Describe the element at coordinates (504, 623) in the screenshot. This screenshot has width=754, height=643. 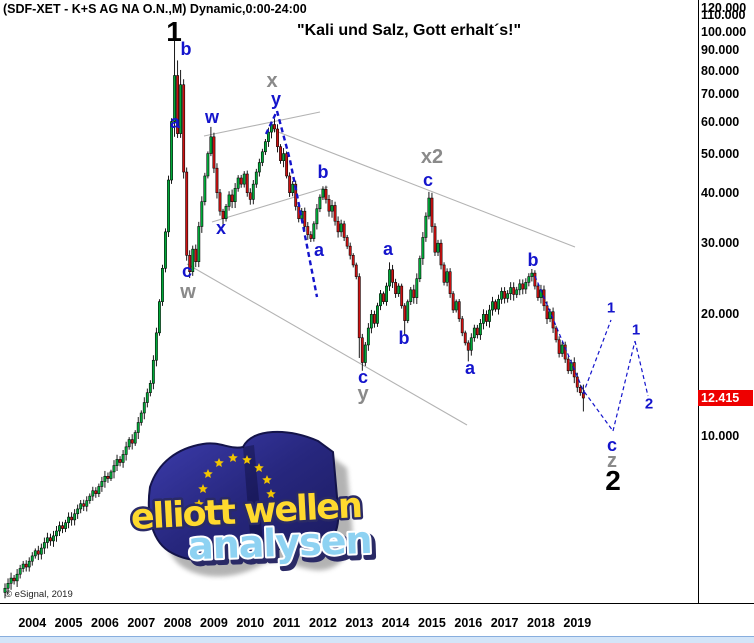
I see `x-tick-label: 2017` at that location.